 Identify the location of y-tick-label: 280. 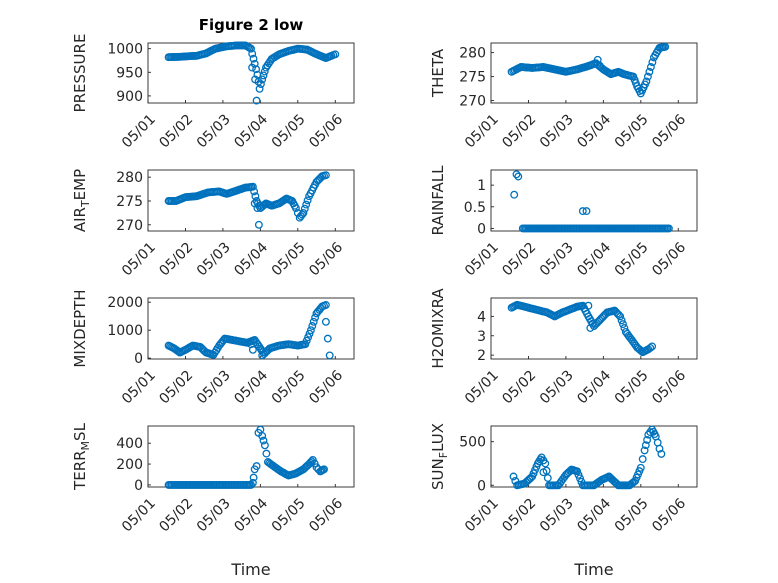
(129, 178).